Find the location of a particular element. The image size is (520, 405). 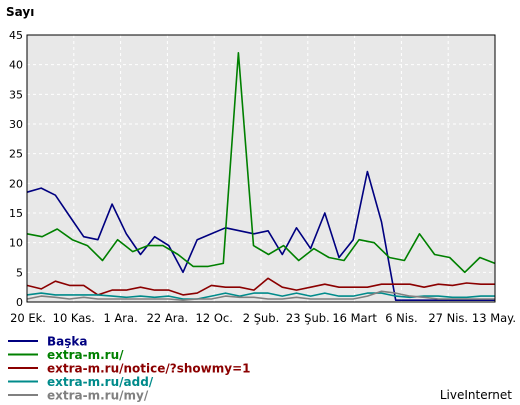

x-tick-label: 13 May. is located at coordinates (494, 318).